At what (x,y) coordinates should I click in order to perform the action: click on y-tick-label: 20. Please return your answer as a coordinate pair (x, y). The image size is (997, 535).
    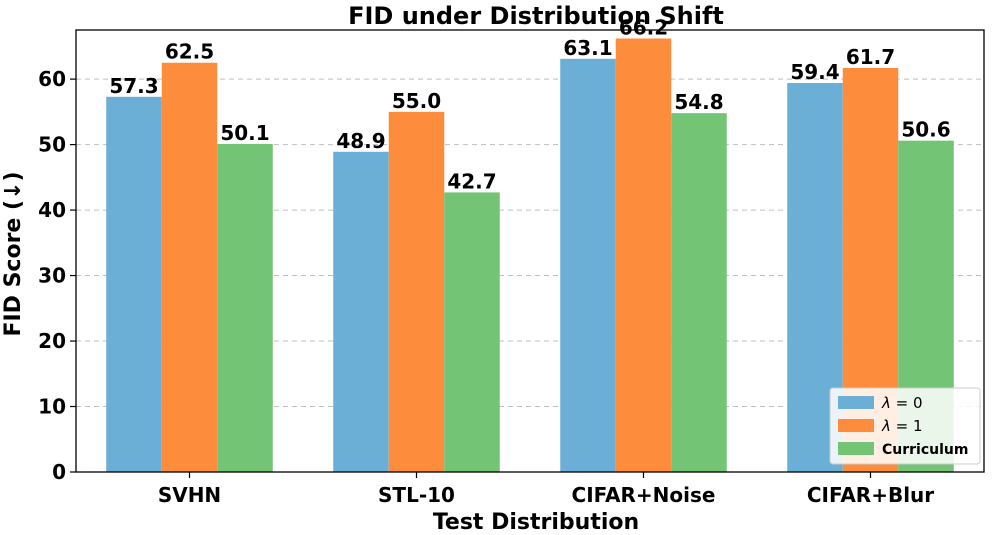
    Looking at the image, I should click on (52, 341).